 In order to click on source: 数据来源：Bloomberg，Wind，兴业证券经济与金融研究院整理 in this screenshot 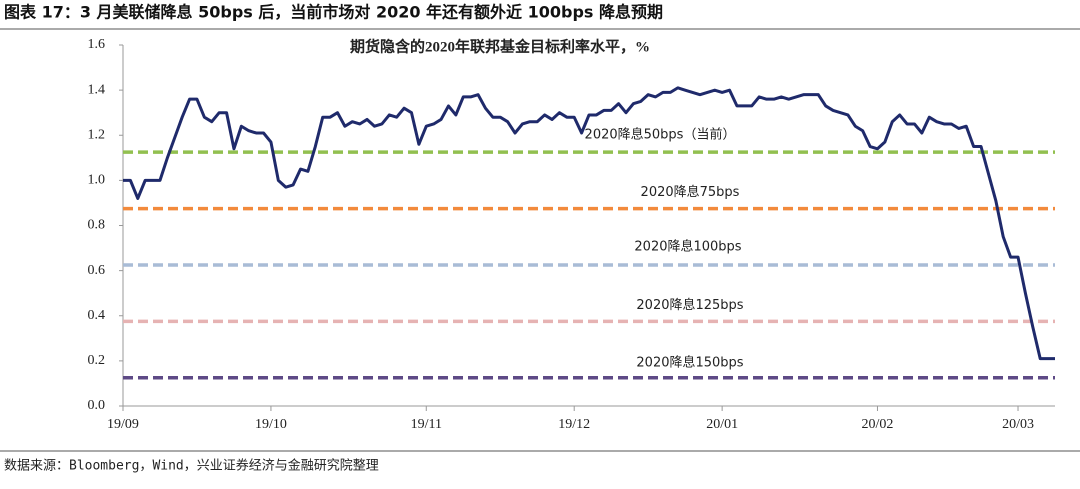, I will do `click(191, 466)`.